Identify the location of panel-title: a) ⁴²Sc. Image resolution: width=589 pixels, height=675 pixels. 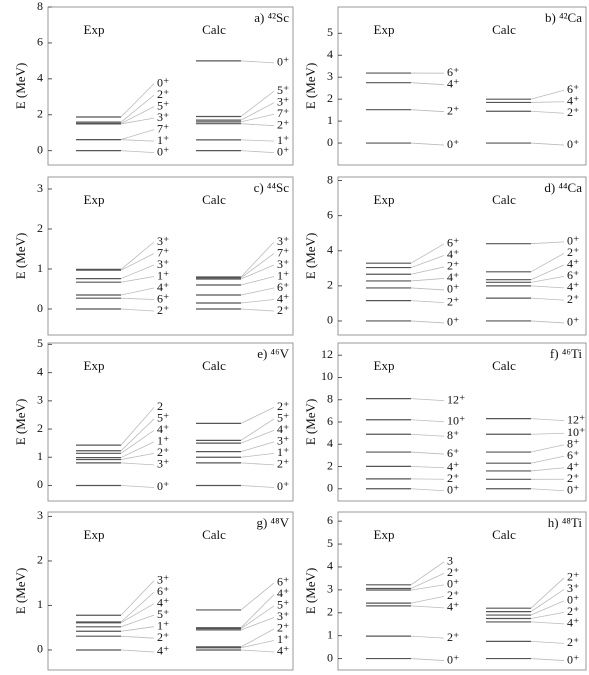
(271, 17).